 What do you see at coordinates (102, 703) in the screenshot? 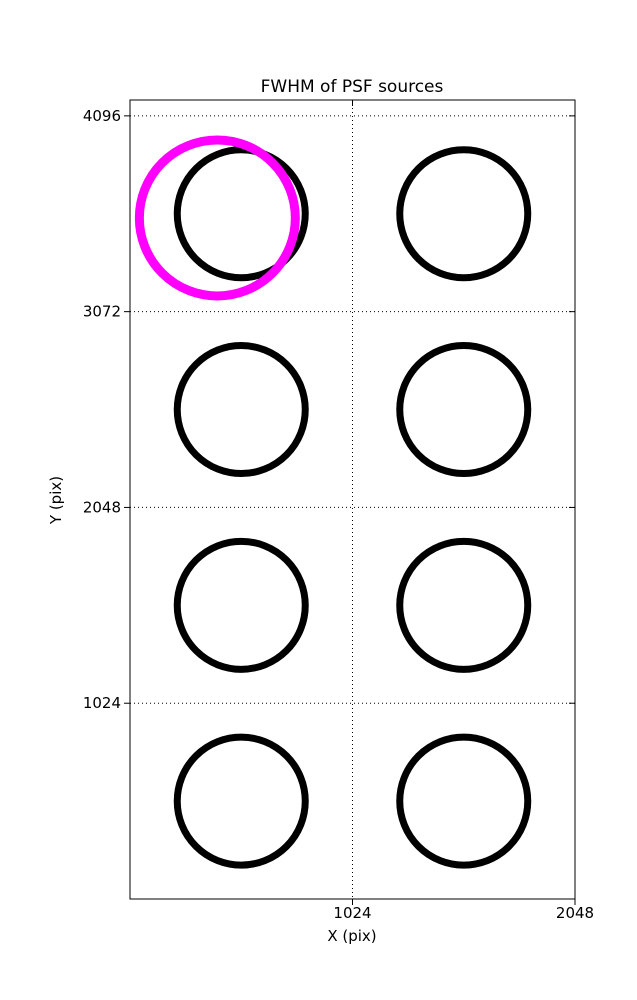
I see `y-tick-label: 1024` at bounding box center [102, 703].